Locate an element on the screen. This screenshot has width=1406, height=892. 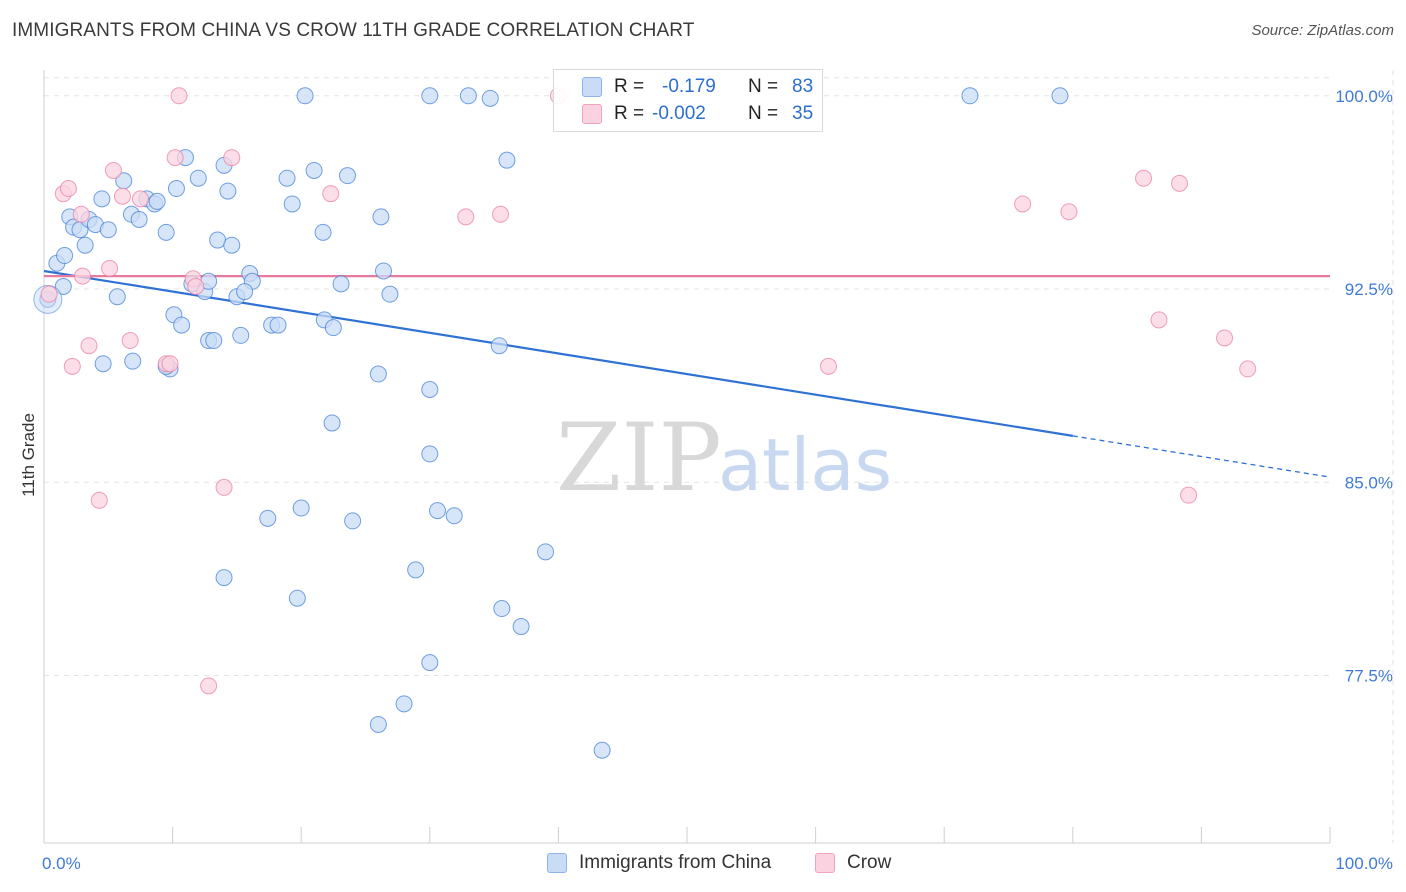
y-axis-label: 11th Grade is located at coordinates (28, 455).